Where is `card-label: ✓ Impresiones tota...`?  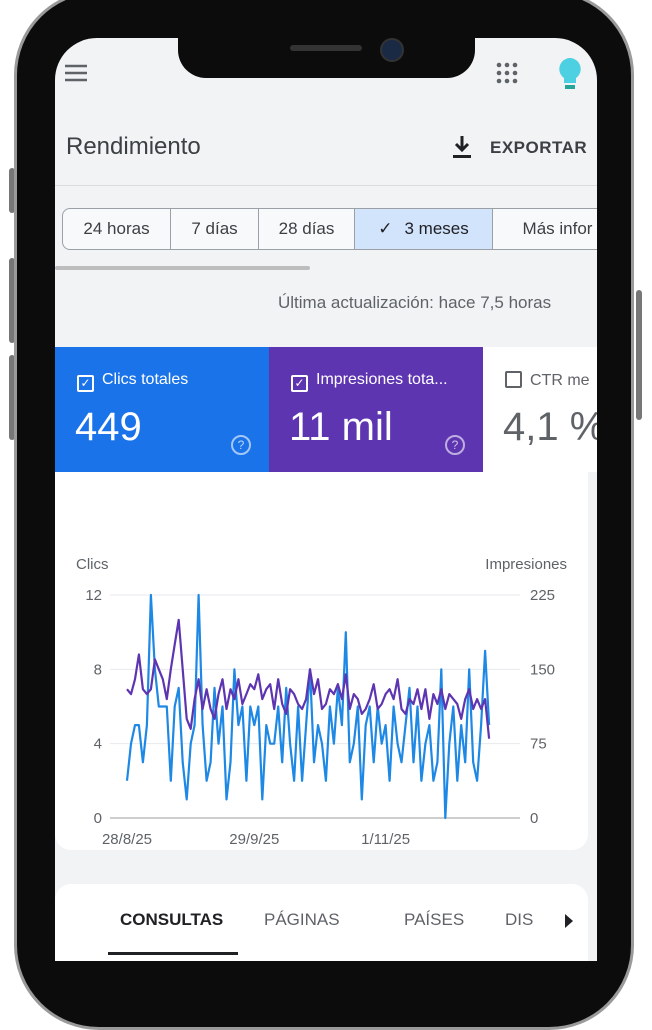
card-label: ✓ Impresiones tota... is located at coordinates (369, 381).